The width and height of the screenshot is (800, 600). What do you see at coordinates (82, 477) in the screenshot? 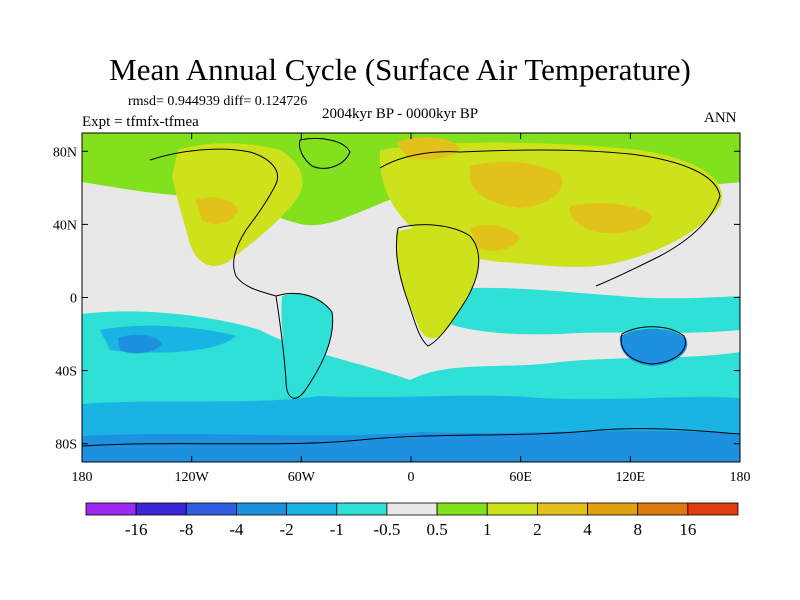
I see `x-tick-label-0: 180` at bounding box center [82, 477].